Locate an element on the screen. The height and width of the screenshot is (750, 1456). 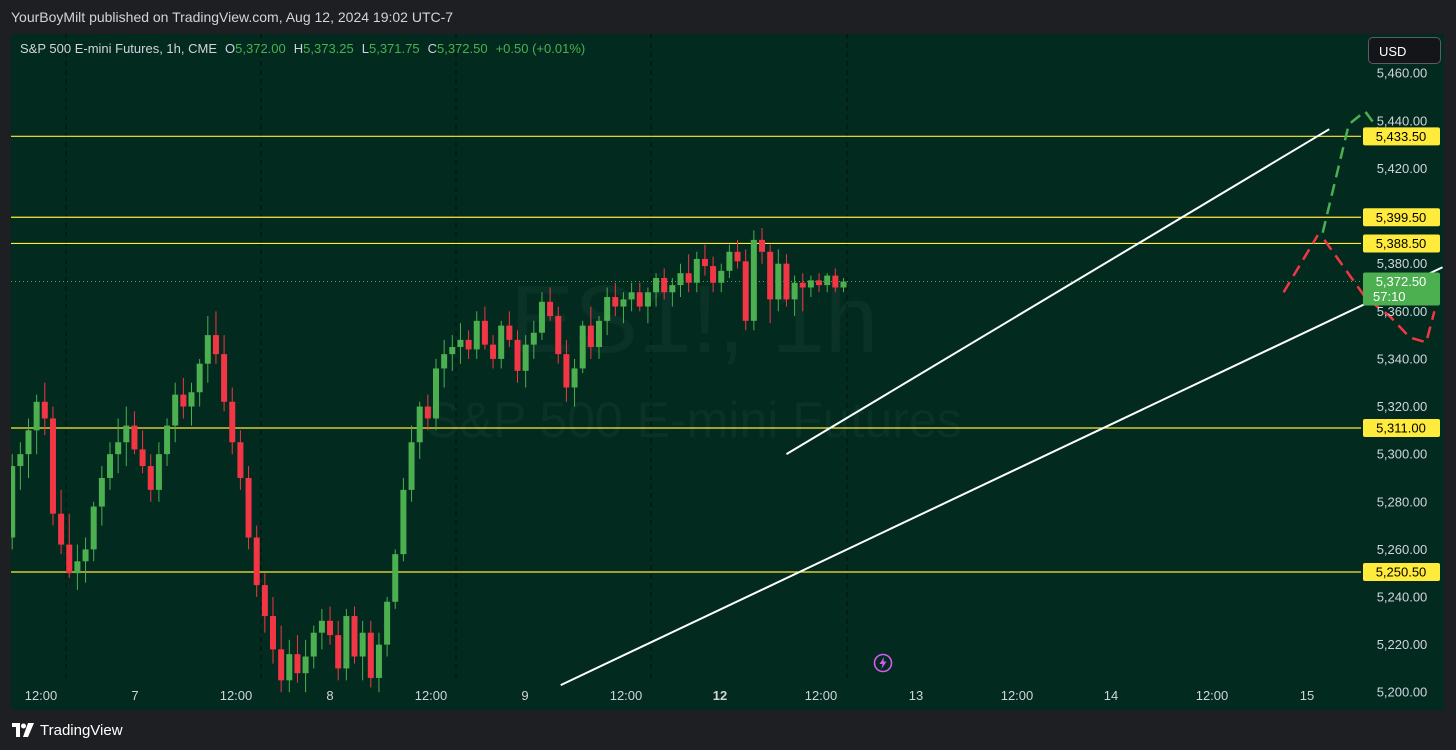
legend-change: +0.50 (+0.01%) is located at coordinates (540, 48).